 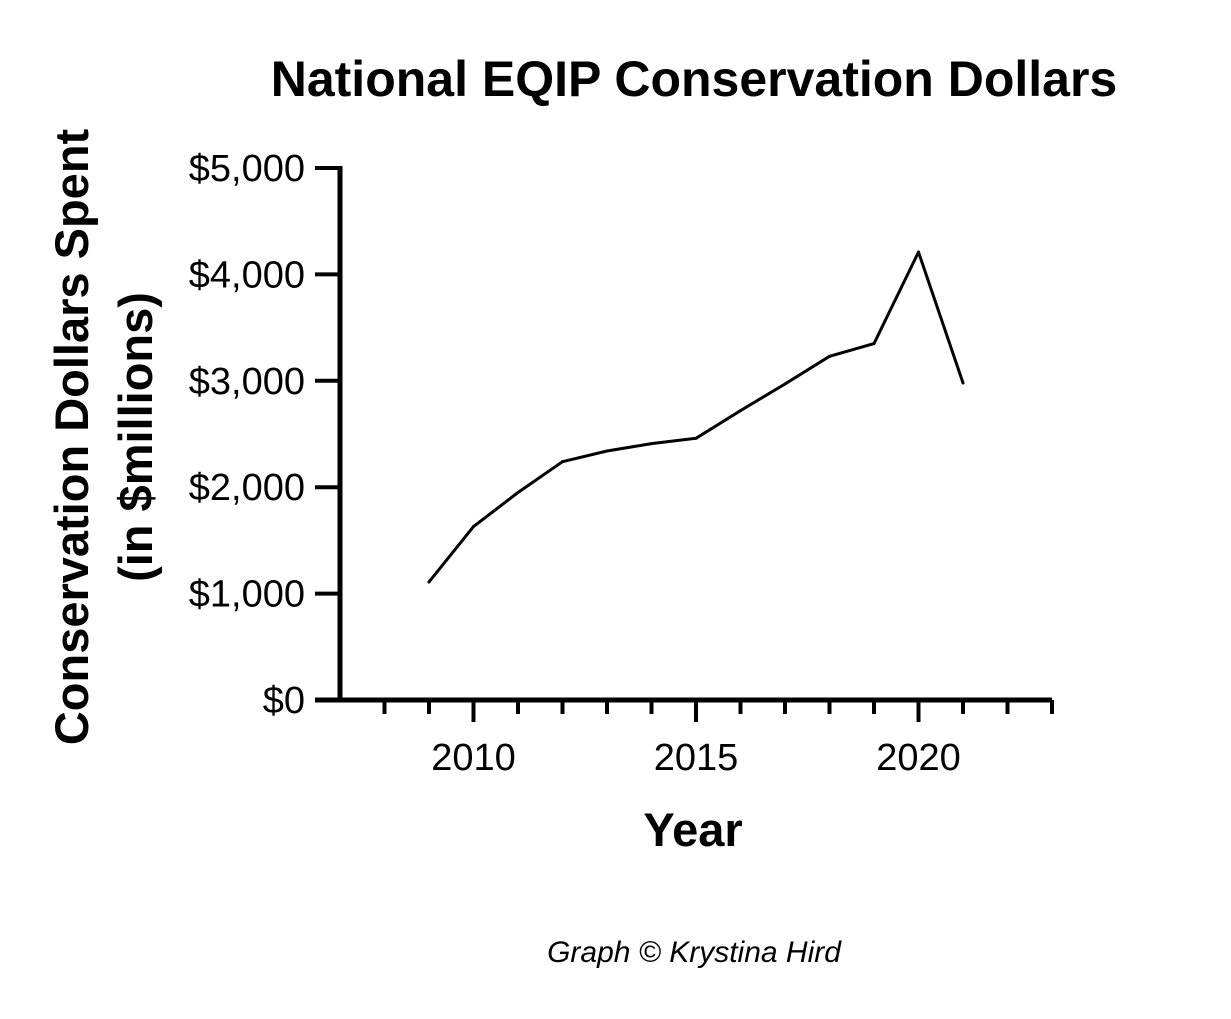 I want to click on series-line, so click(x=696, y=417).